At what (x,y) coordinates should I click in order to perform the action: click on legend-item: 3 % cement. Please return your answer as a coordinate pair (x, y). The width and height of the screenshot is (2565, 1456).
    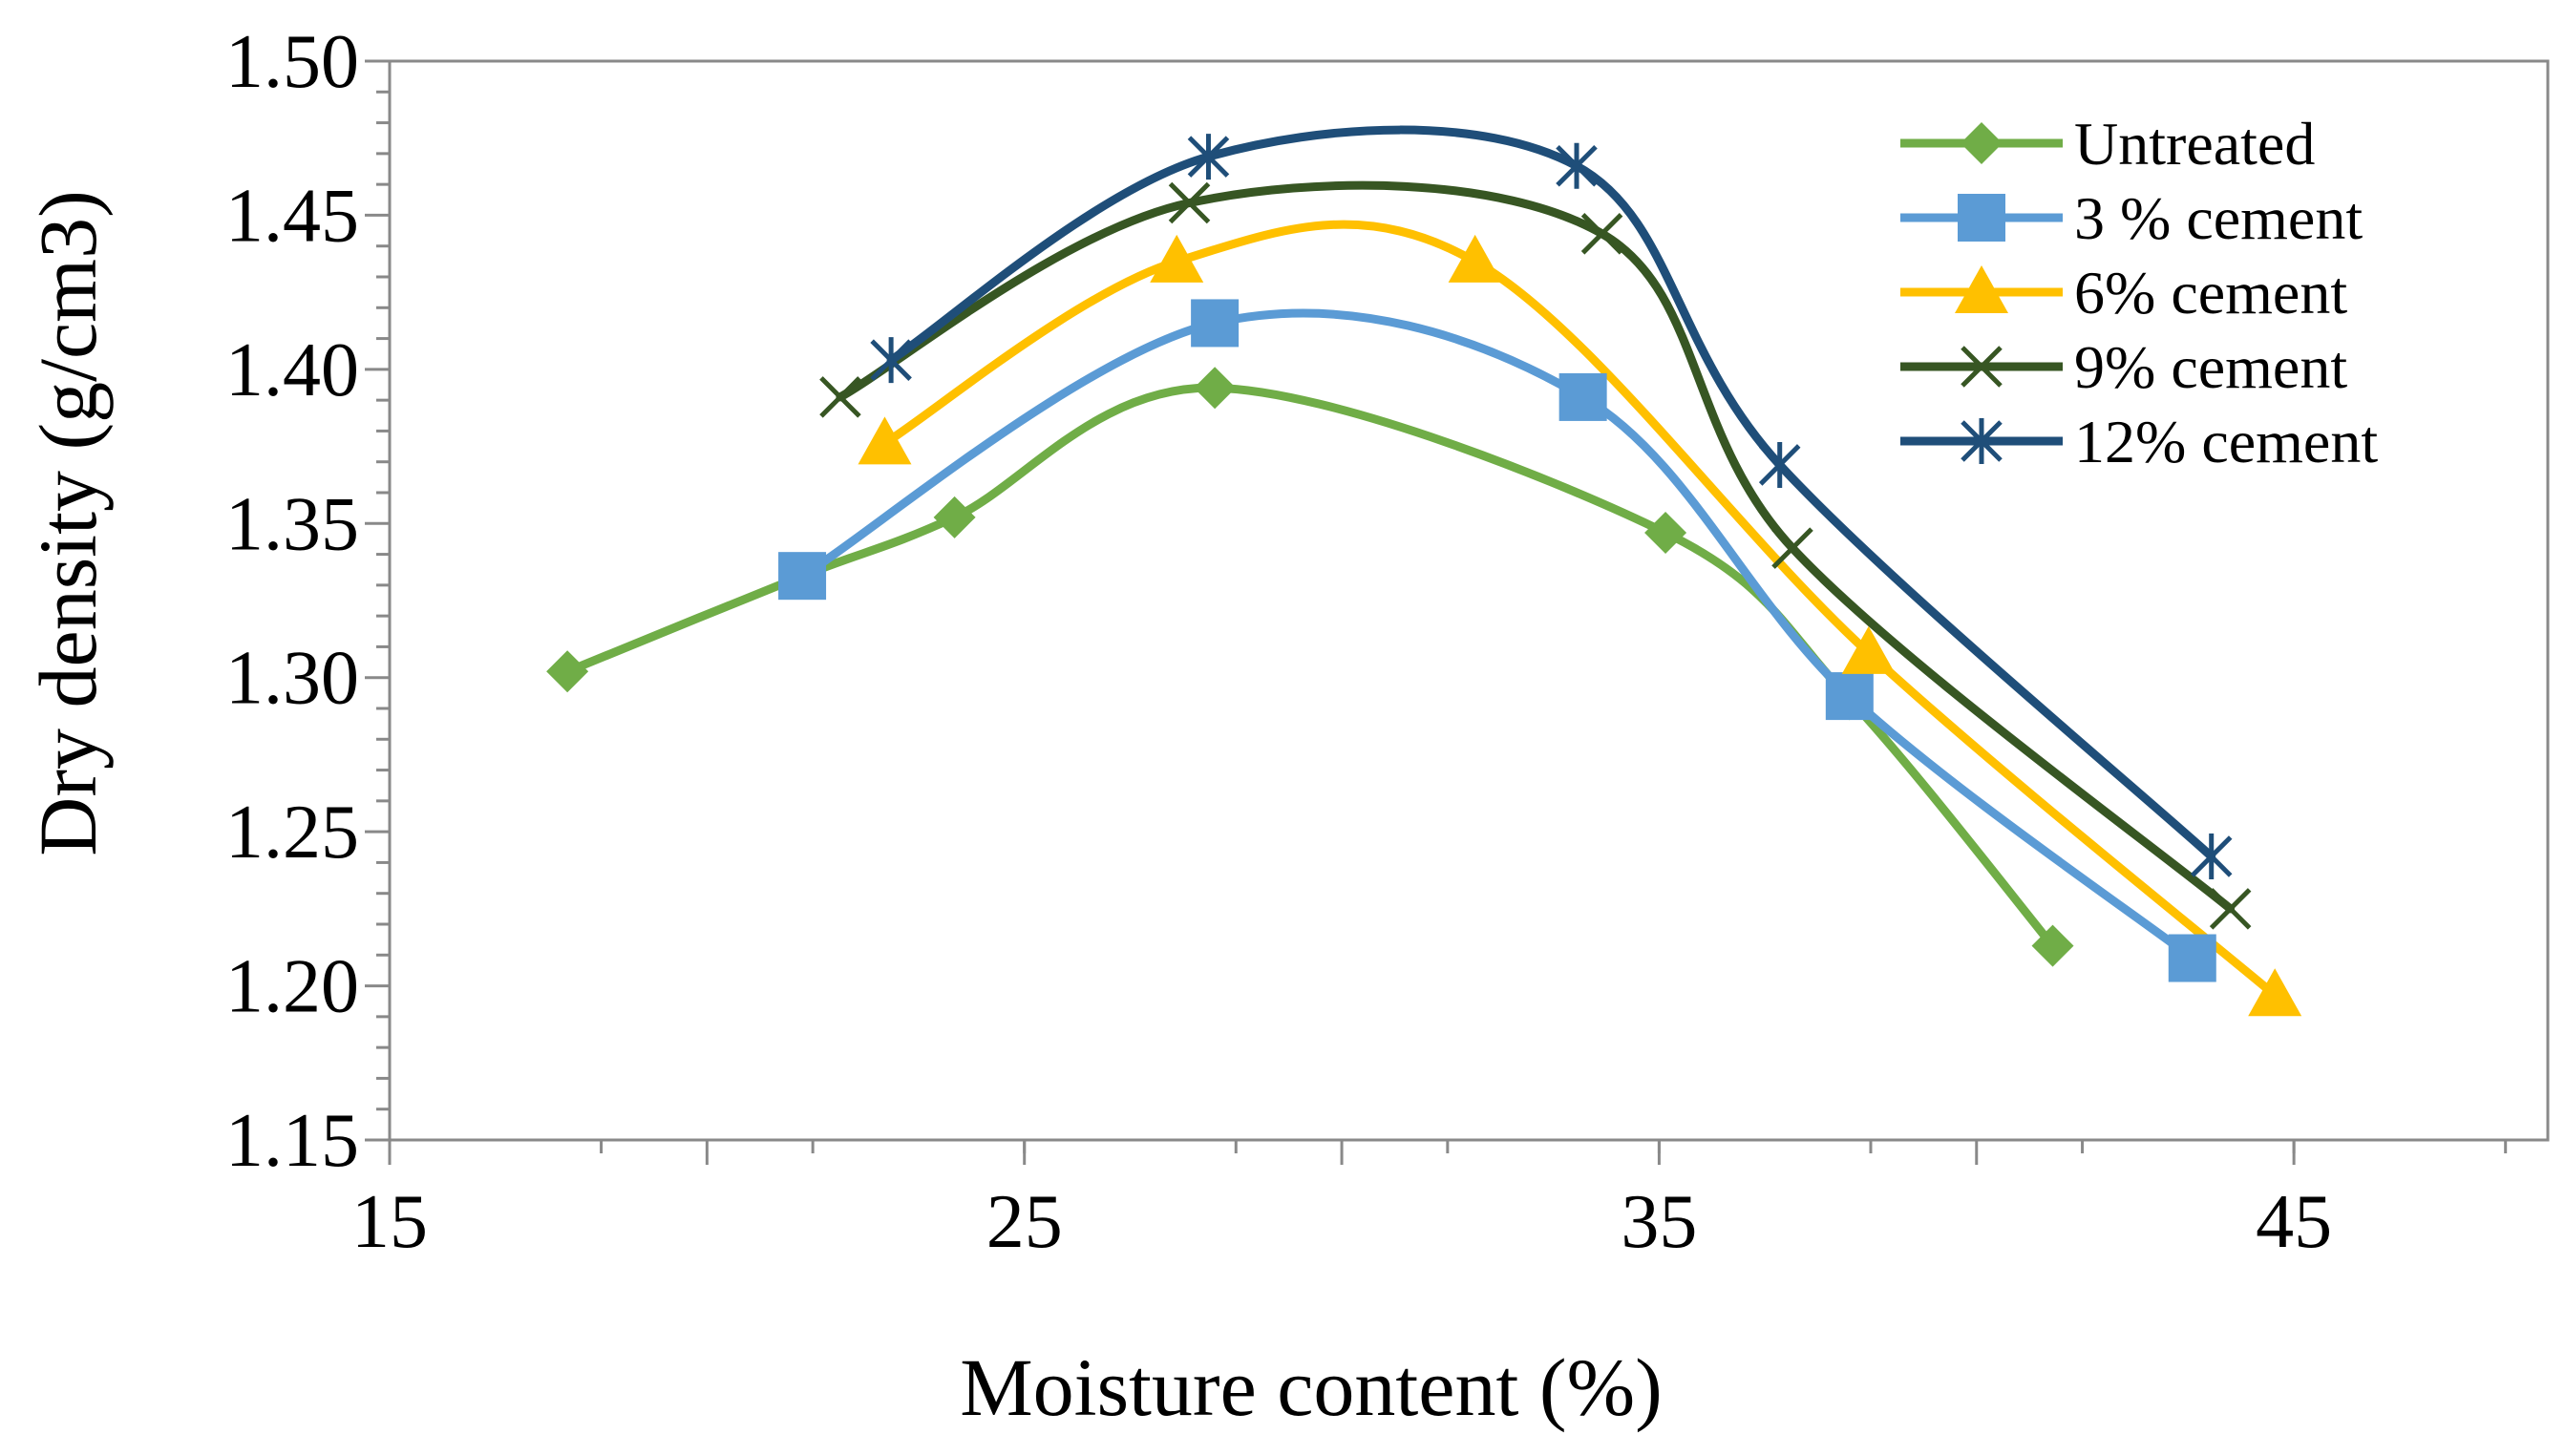
    Looking at the image, I should click on (2131, 218).